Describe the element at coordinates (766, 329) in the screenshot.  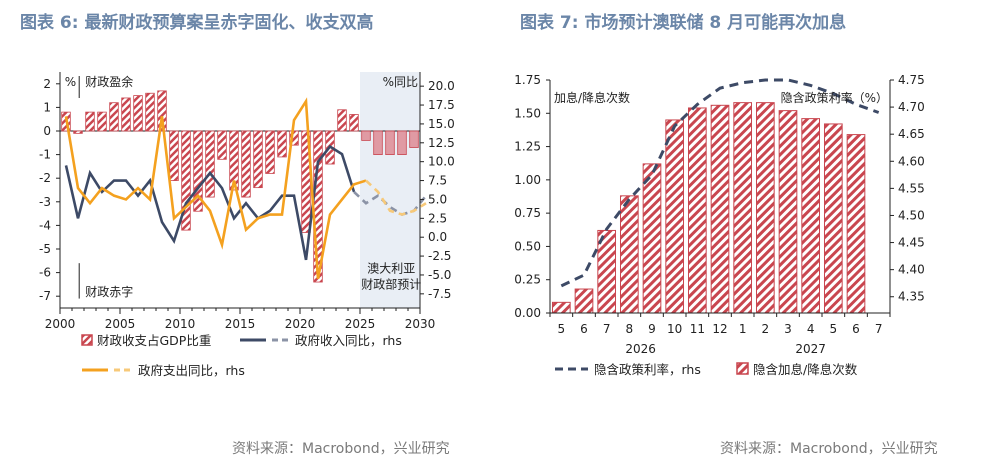
I see `x-tick-label: 2` at that location.